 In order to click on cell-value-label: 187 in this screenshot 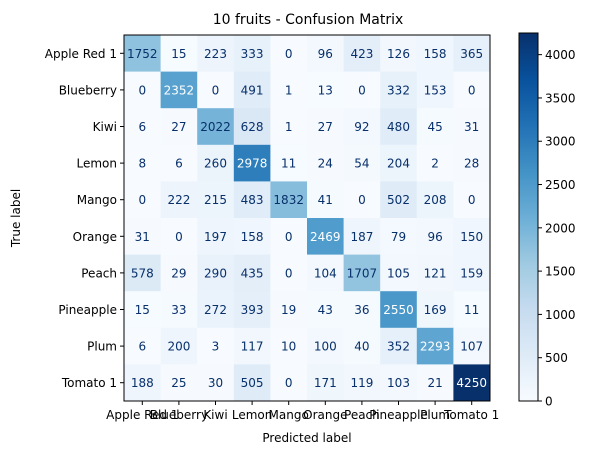, I will do `click(361, 237)`.